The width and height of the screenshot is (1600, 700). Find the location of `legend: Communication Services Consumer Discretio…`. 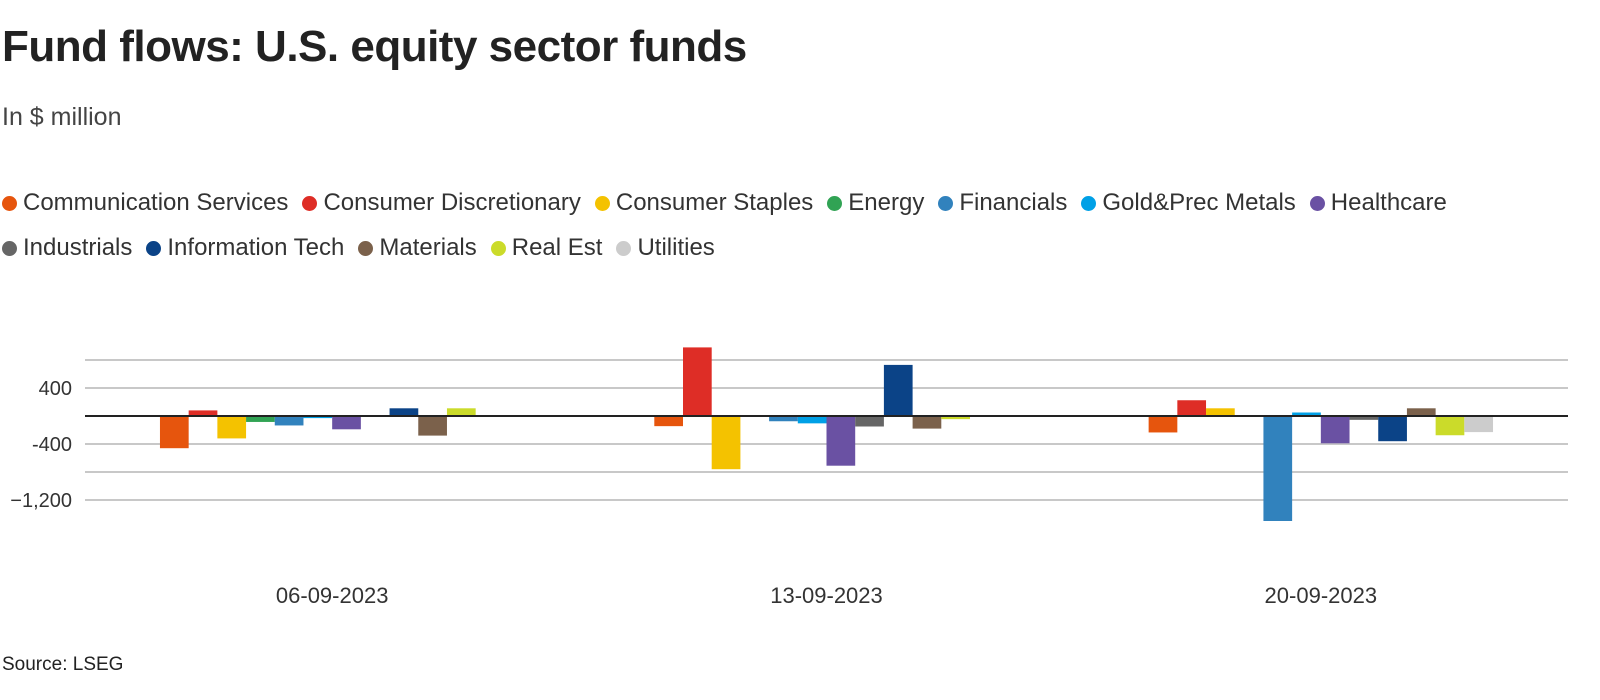

legend: Communication Services Consumer Discretio… is located at coordinates (782, 225).